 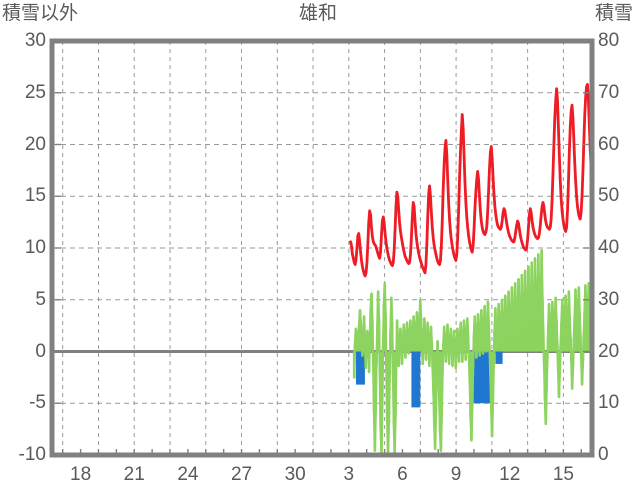 What do you see at coordinates (134, 474) in the screenshot?
I see `x-tick-1: 21` at bounding box center [134, 474].